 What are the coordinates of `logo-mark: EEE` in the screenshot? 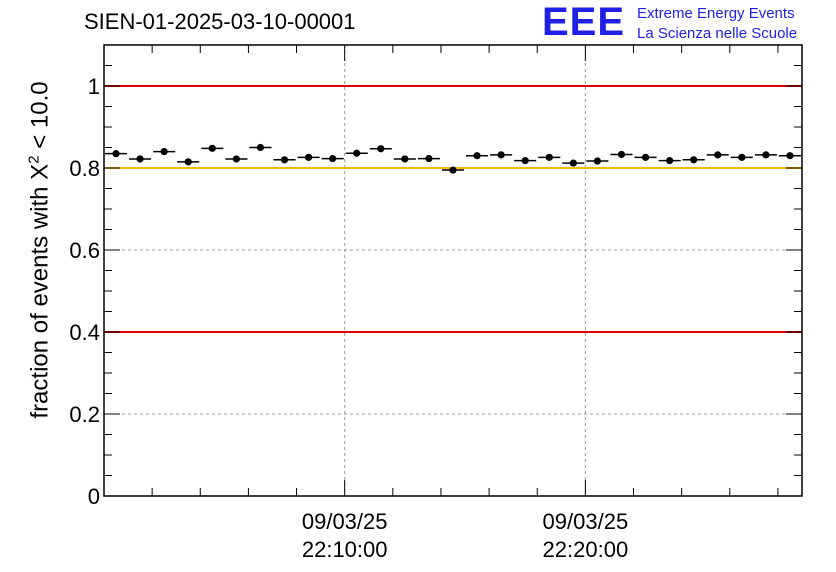 It's located at (584, 22).